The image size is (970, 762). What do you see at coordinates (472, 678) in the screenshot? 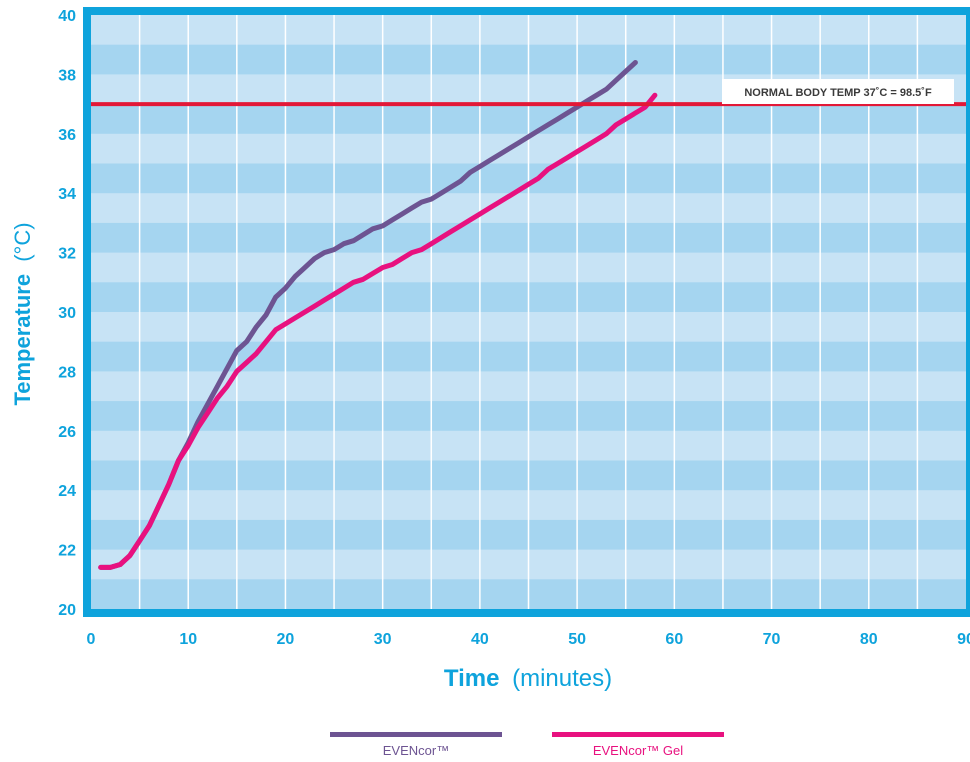
I see `x-axis-title-bold: Time` at bounding box center [472, 678].